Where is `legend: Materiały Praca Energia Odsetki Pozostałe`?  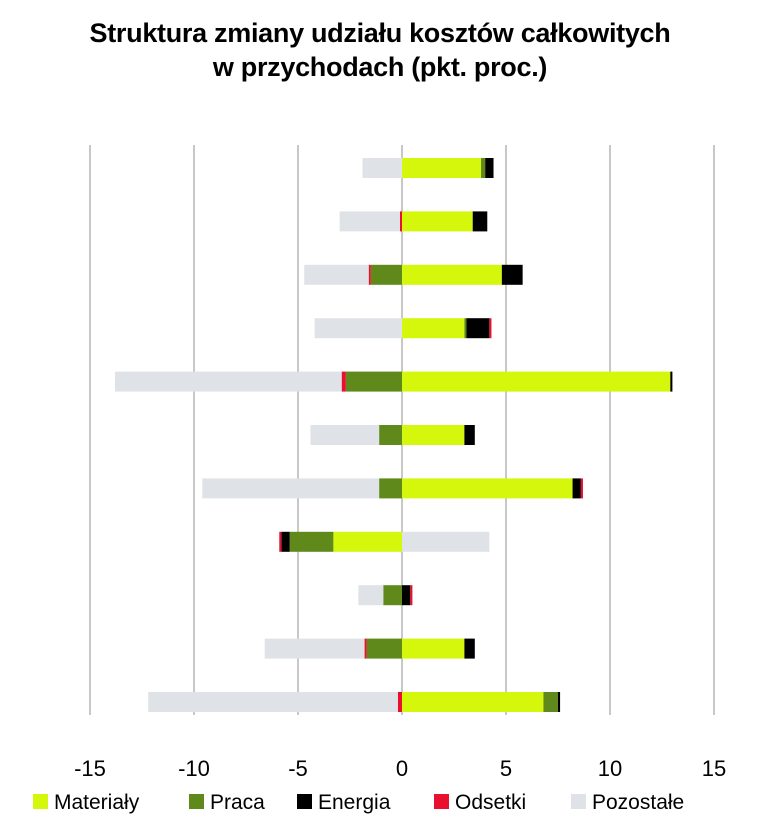 legend: Materiały Praca Energia Odsetki Pozostałe is located at coordinates (358, 802).